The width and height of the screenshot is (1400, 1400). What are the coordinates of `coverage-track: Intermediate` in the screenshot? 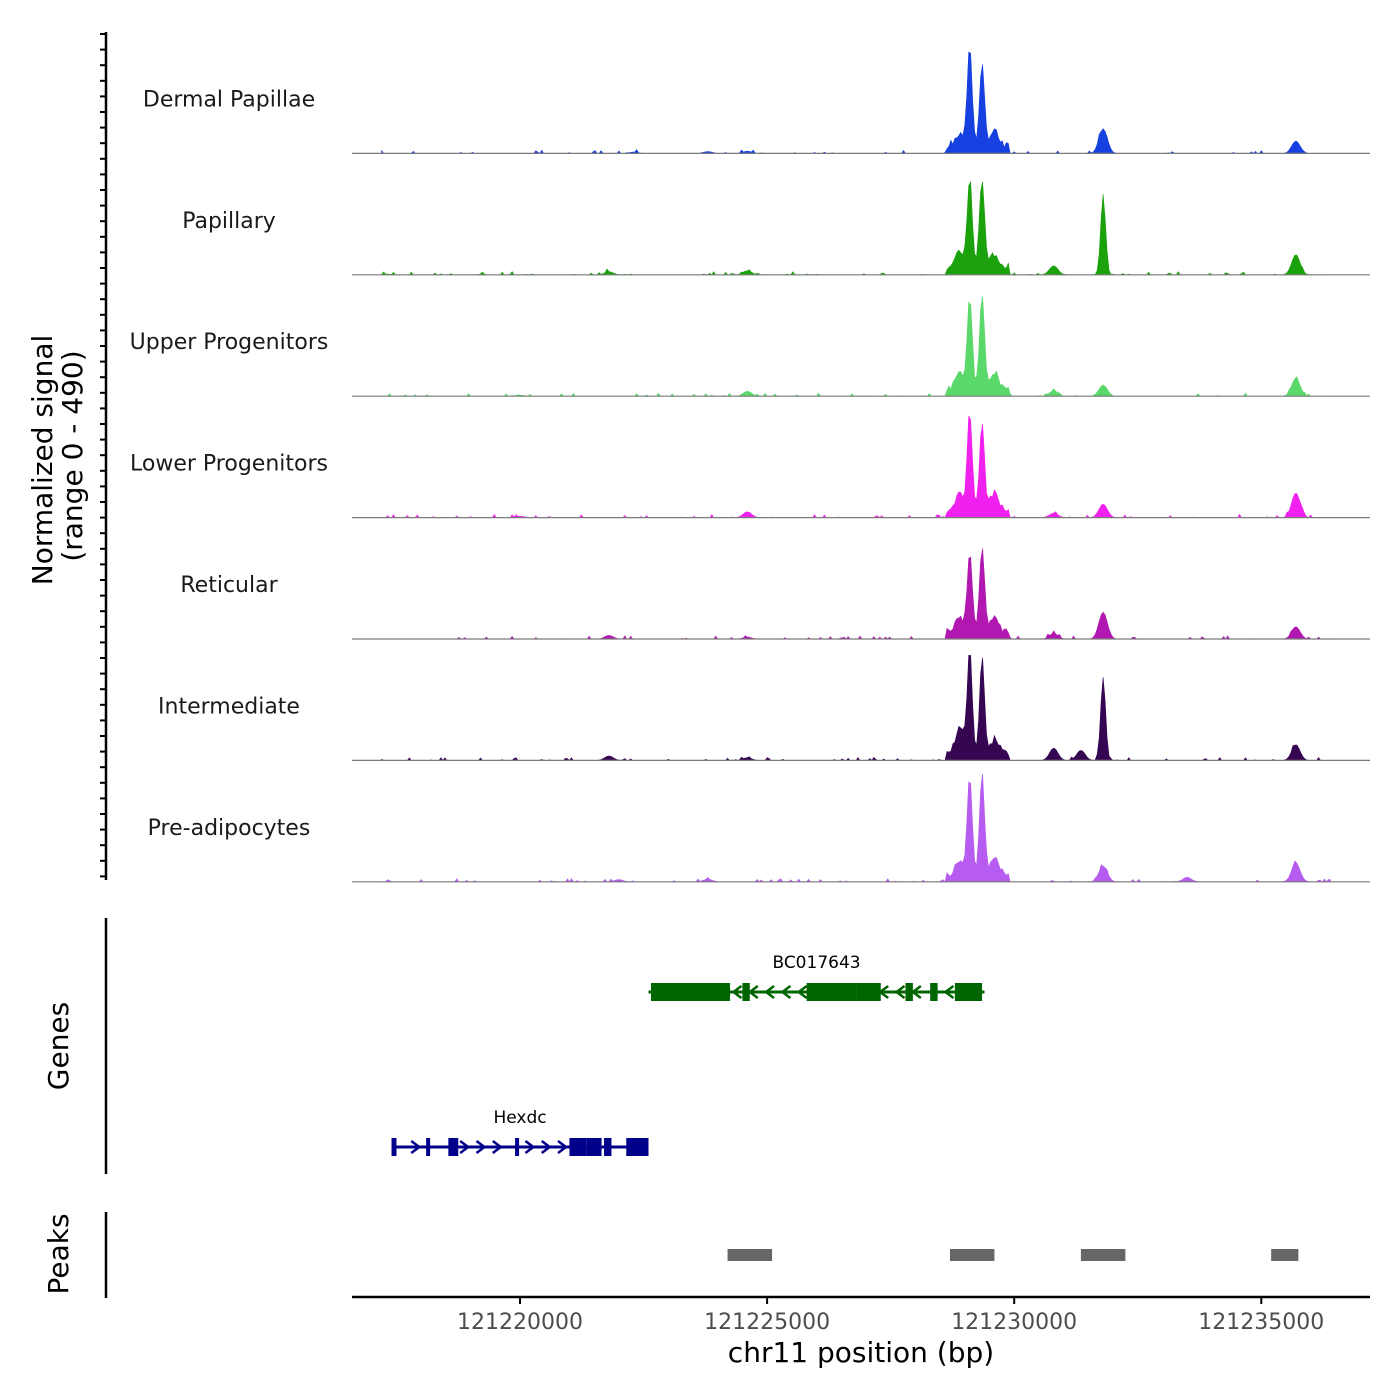 It's located at (764, 708).